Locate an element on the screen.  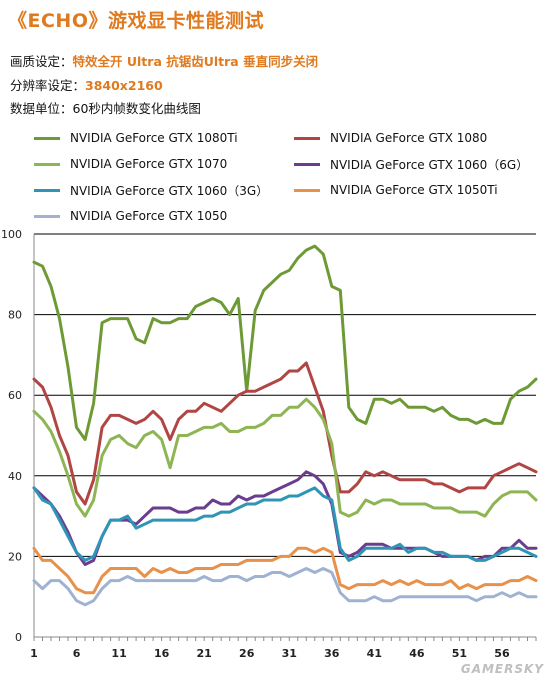
x-tick-label: 36 is located at coordinates (332, 653).